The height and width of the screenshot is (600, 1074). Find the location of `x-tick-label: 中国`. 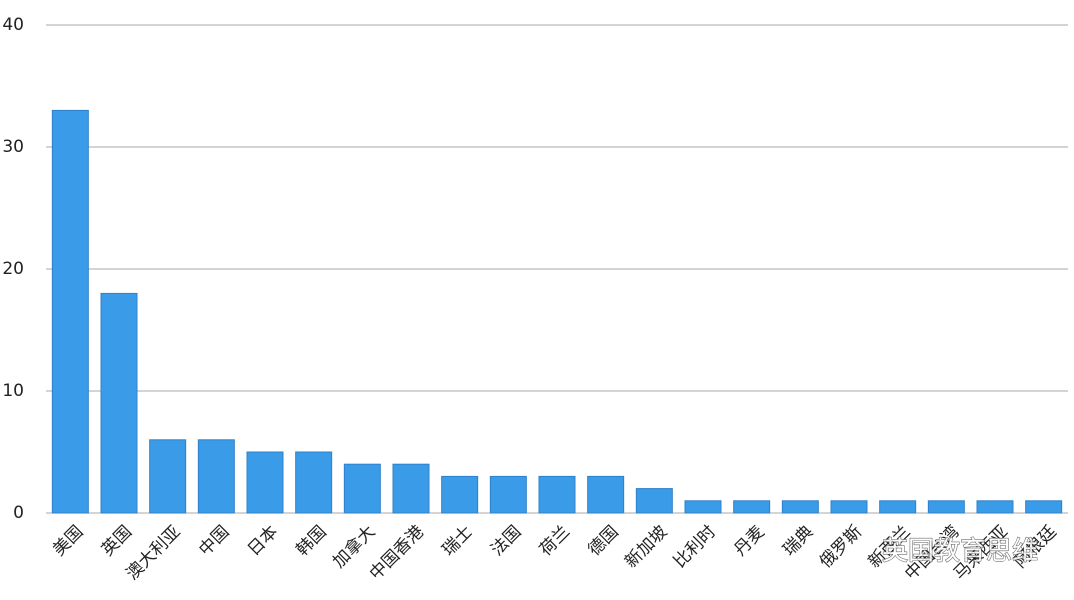

x-tick-label: 中国 is located at coordinates (214, 541).